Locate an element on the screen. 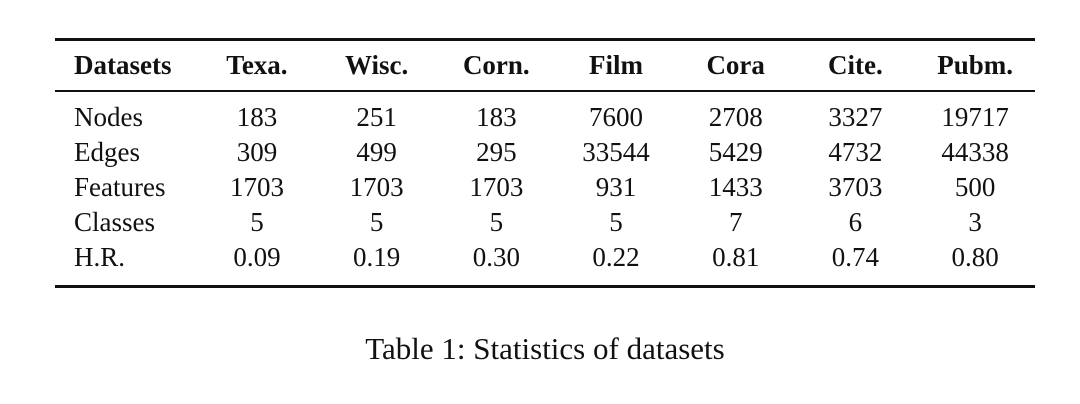  table-cell: 0.74 is located at coordinates (855, 257).